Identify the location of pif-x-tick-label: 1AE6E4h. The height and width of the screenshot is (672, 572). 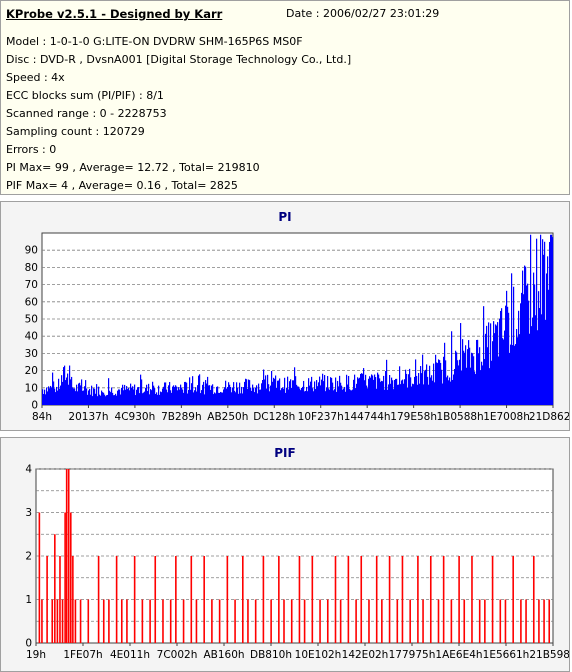
(458, 655).